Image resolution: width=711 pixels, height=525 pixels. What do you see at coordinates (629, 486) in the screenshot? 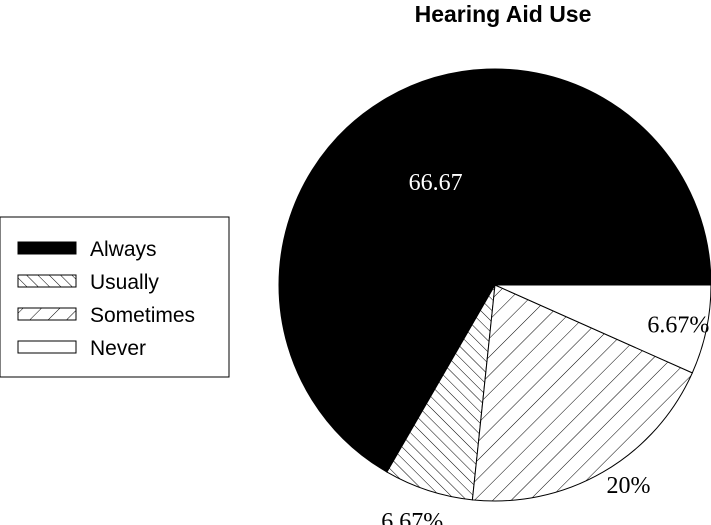
I see `slice-label-sometimes: 20%` at bounding box center [629, 486].